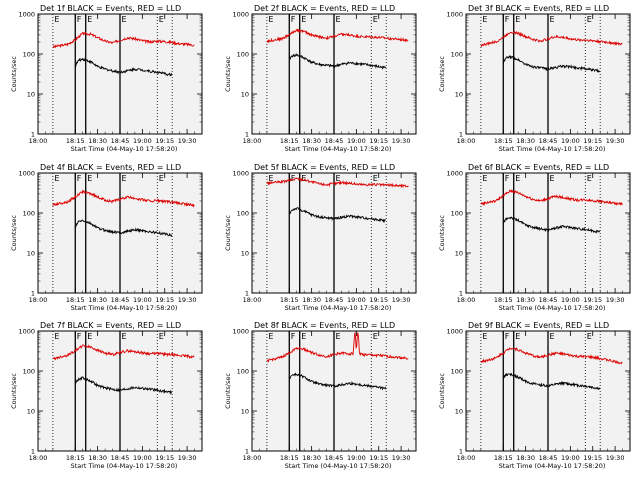 The image size is (640, 480). Describe the element at coordinates (538, 8) in the screenshot. I see `panel-title: Det 3f BLACK = Events, RED = LLD` at that location.